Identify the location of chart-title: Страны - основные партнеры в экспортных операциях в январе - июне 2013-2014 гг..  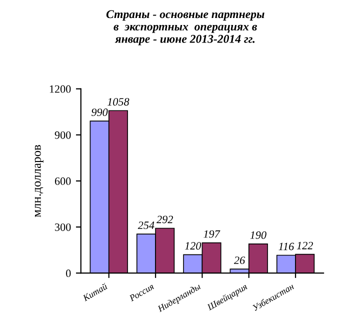
(185, 28).